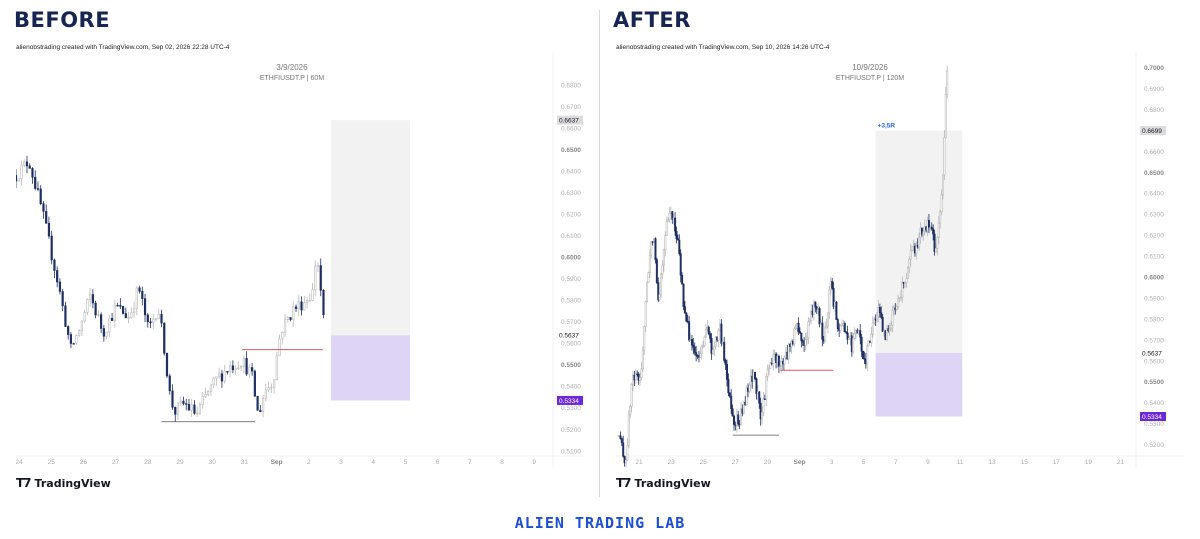 The image size is (1200, 539). Describe the element at coordinates (663, 483) in the screenshot. I see `after-tradingview-logo: T7 TradingView` at that location.